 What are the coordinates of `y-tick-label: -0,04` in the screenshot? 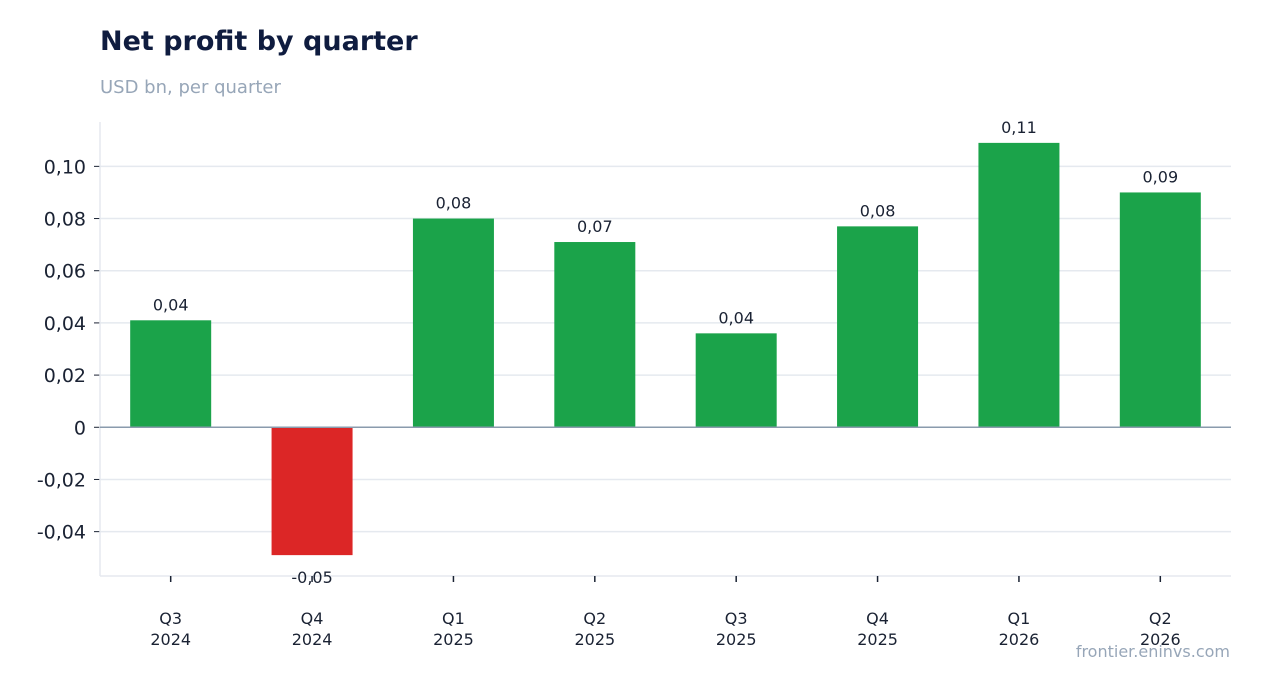 It's located at (61, 533).